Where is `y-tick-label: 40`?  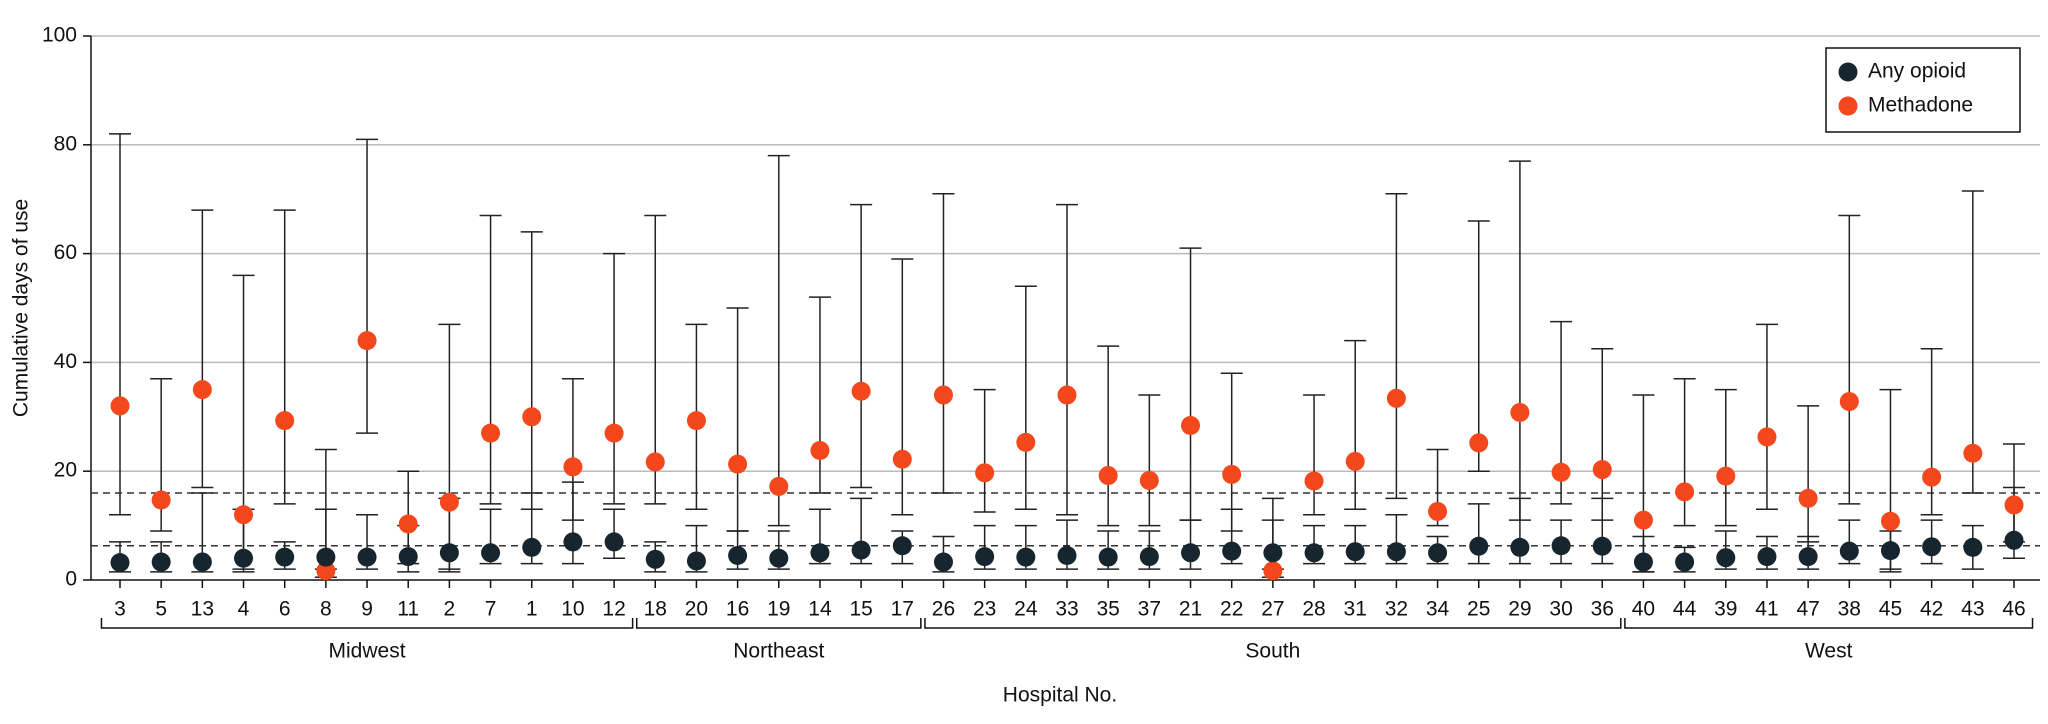
y-tick-label: 40 is located at coordinates (65, 361).